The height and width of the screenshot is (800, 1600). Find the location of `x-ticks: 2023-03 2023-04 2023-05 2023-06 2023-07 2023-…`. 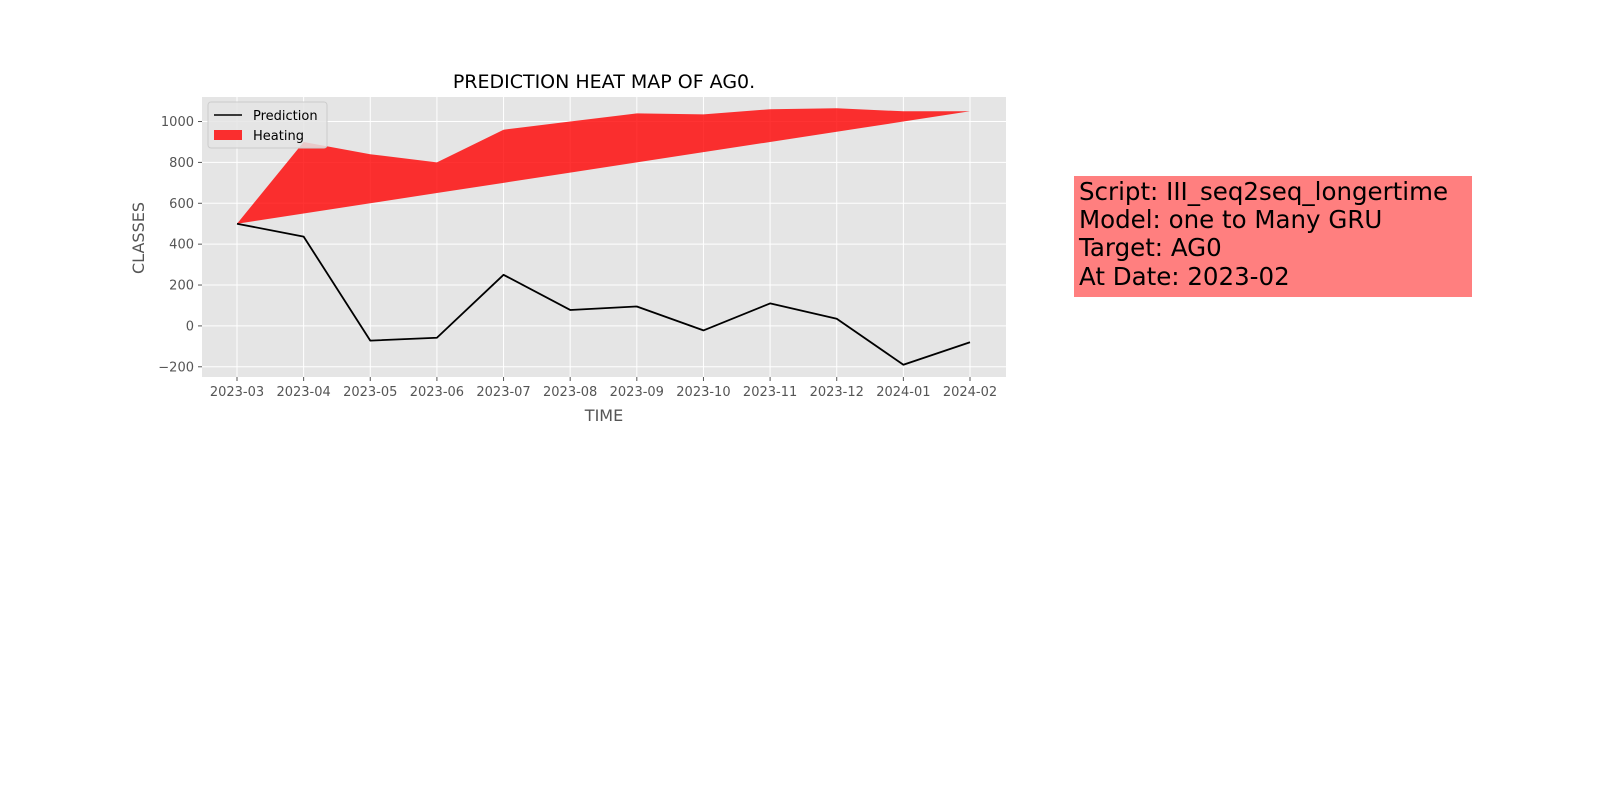

x-ticks: 2023-03 2023-04 2023-05 2023-06 2023-07 2023-… is located at coordinates (603, 388).